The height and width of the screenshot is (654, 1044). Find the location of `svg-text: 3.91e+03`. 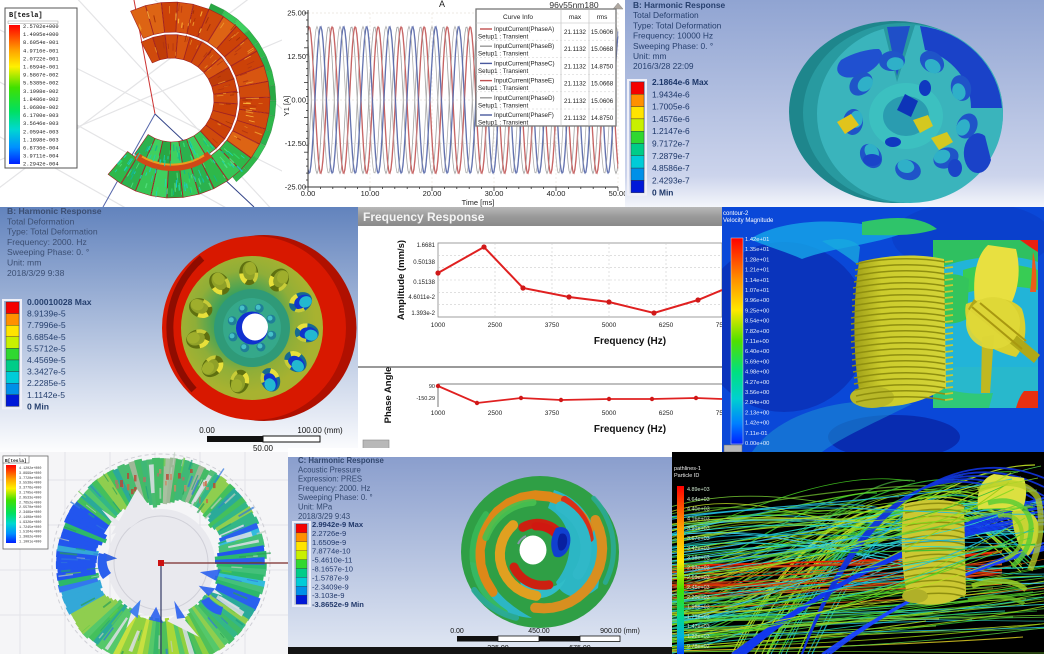

svg-text: 3.91e+03 is located at coordinates (698, 529).